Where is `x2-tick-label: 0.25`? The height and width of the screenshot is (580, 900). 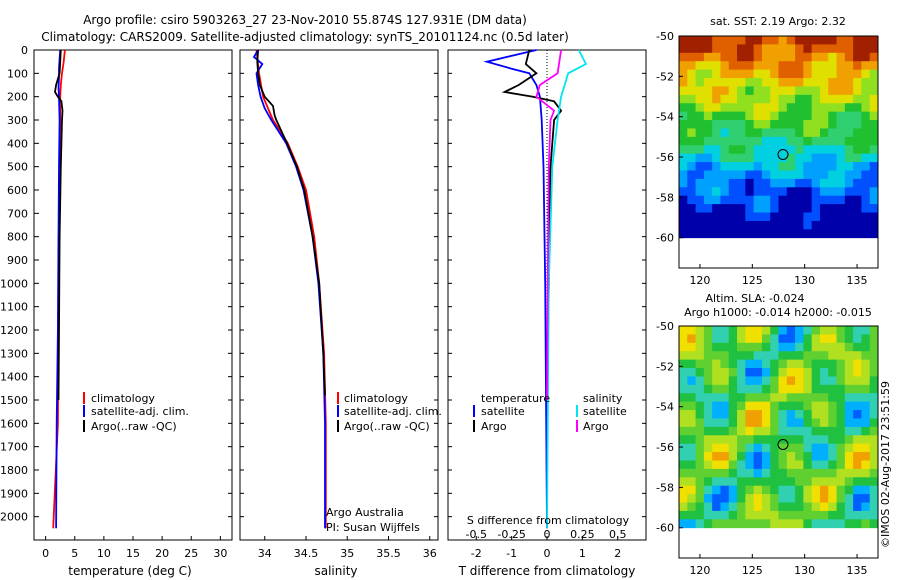
x2-tick-label: 0.25 is located at coordinates (582, 534).